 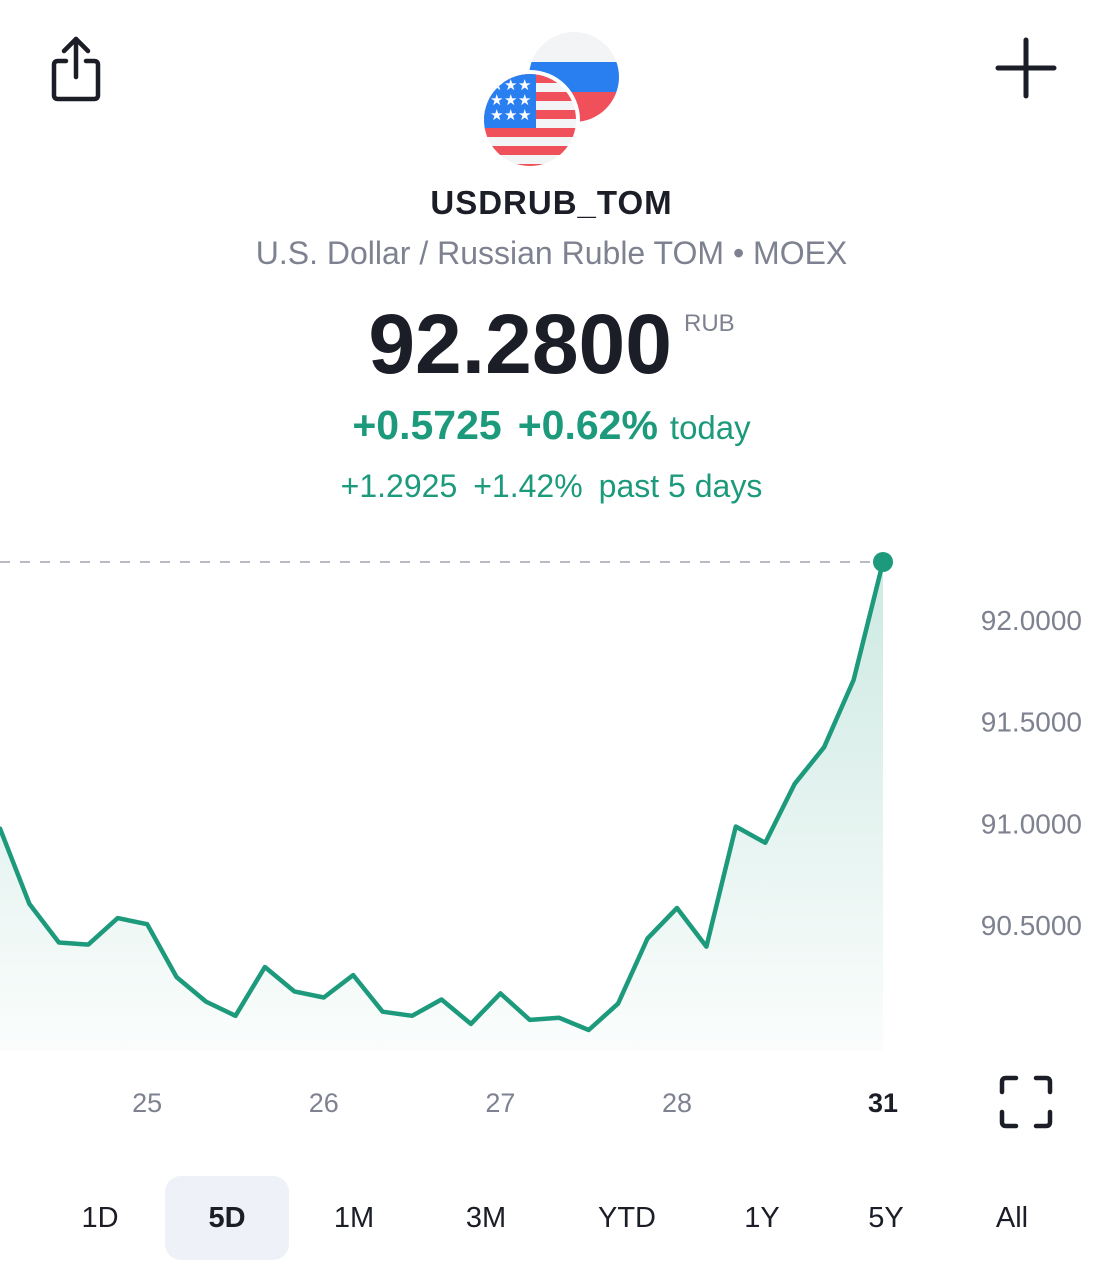 I want to click on x-tick-label: 25, so click(x=147, y=1103).